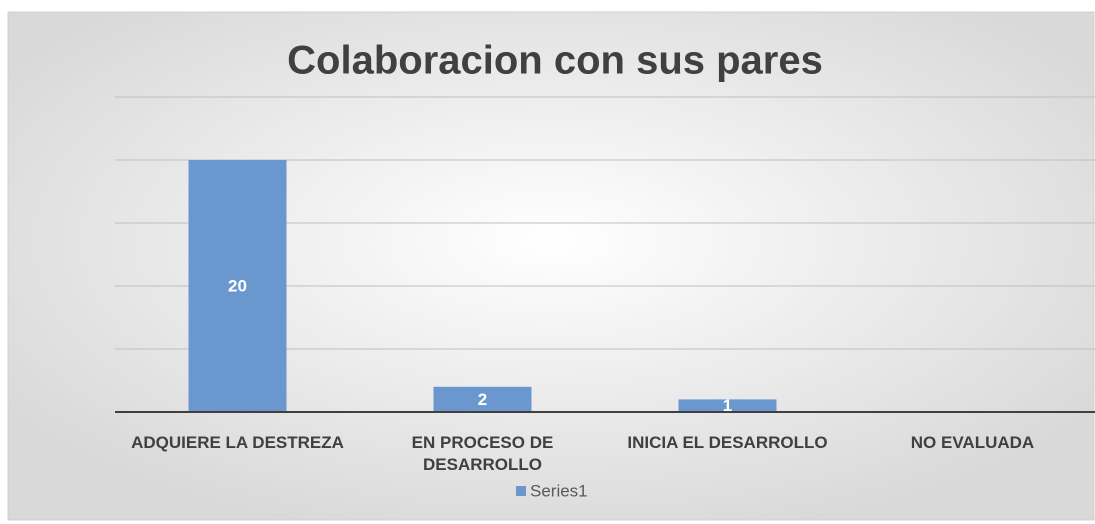 The height and width of the screenshot is (524, 1095). What do you see at coordinates (727, 442) in the screenshot?
I see `x-tick-label: INICIA EL DESARROLLO` at bounding box center [727, 442].